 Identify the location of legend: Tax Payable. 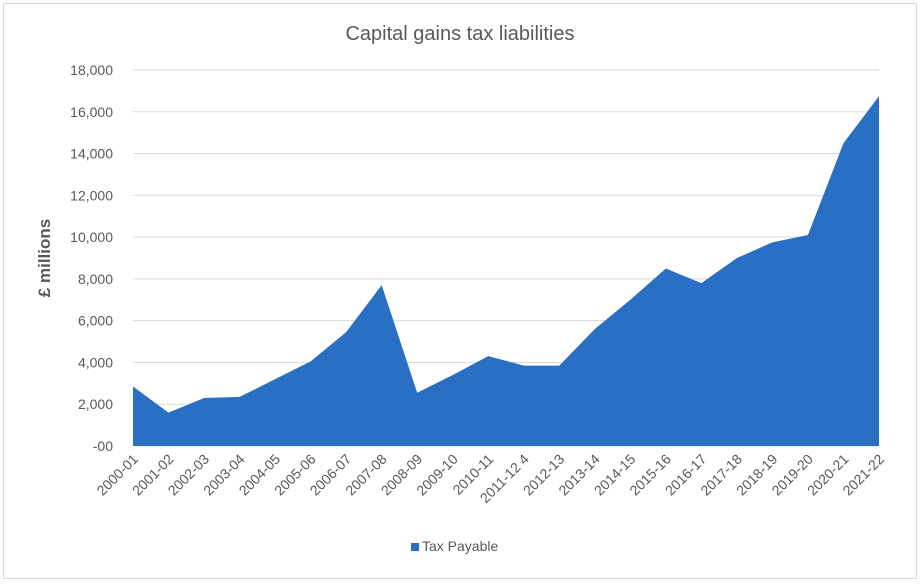
(454, 546).